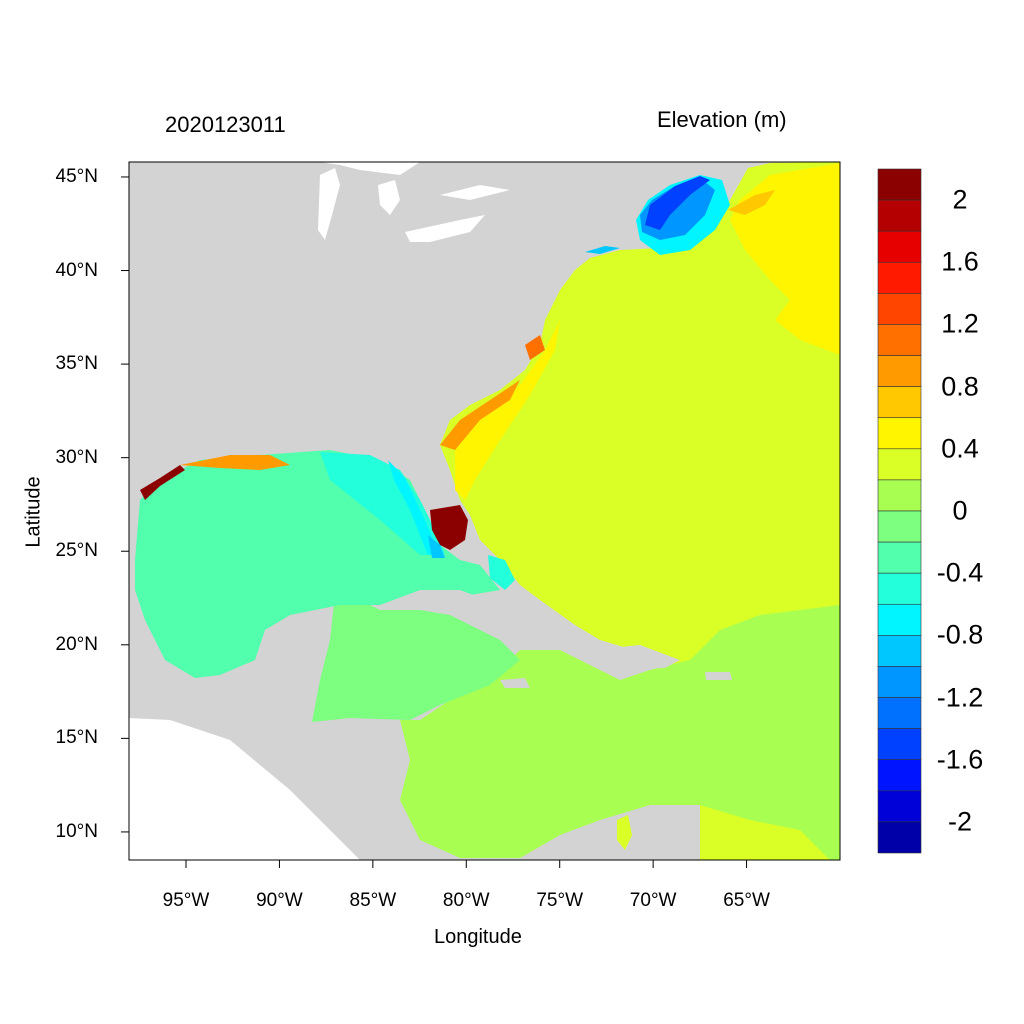 The image size is (1024, 1024). What do you see at coordinates (960, 572) in the screenshot?
I see `colorbar-label: -0.4` at bounding box center [960, 572].